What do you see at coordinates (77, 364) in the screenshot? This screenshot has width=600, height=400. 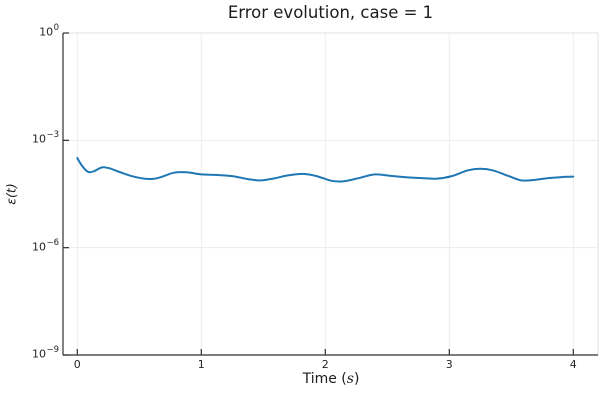 I see `x-tick-label: 0` at bounding box center [77, 364].